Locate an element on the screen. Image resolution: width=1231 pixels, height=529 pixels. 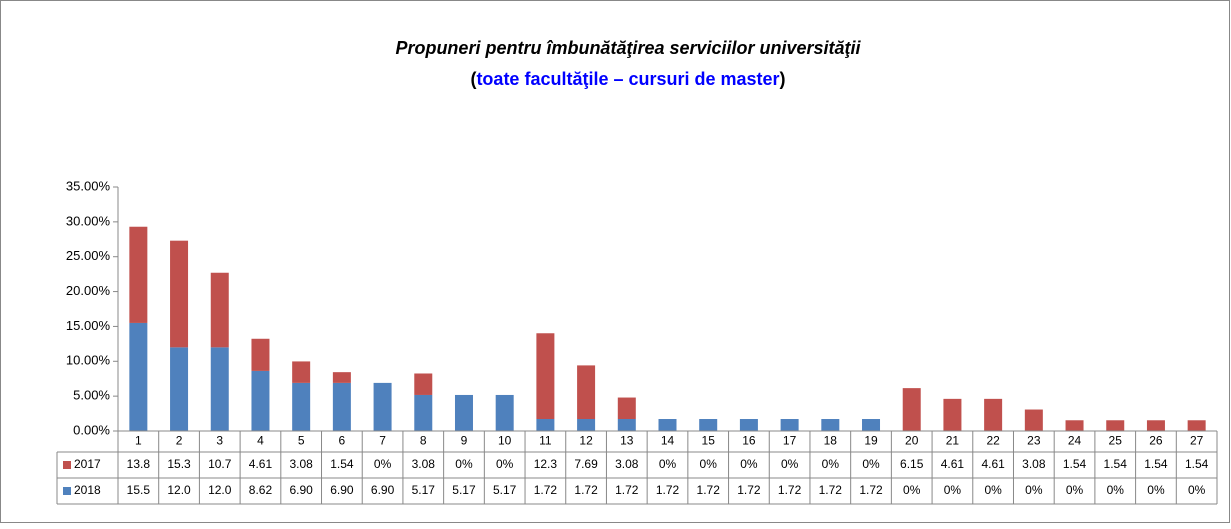
x-tick-label: 8 is located at coordinates (423, 441).